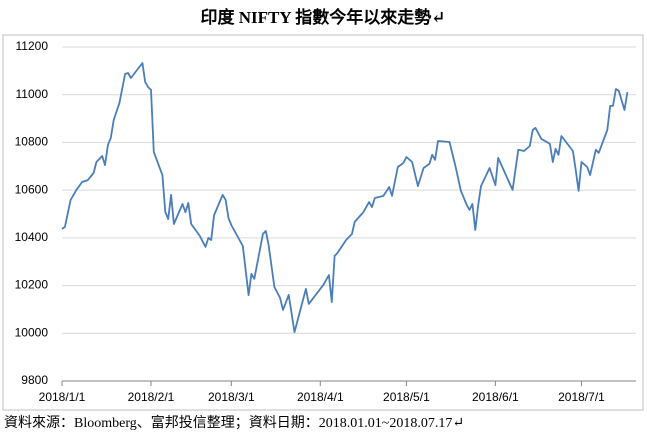  I want to click on x-tick-label: 2018/4/1, so click(320, 397).